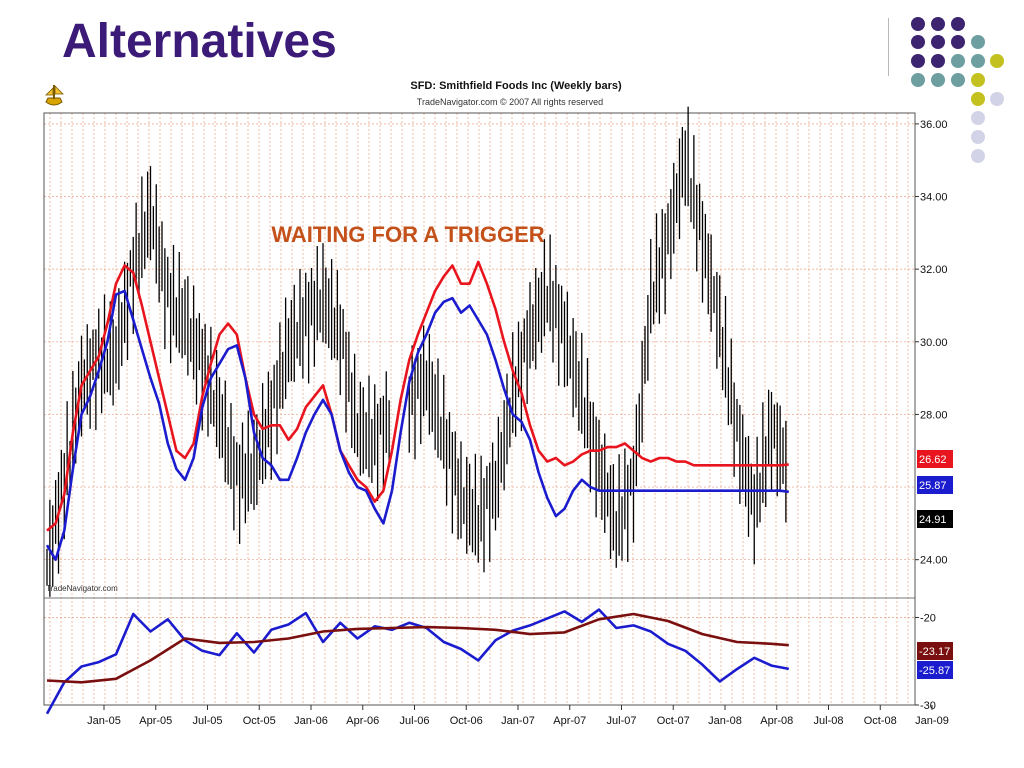 The image size is (1024, 768). What do you see at coordinates (673, 721) in the screenshot?
I see `x-tick-label: Oct-07` at bounding box center [673, 721].